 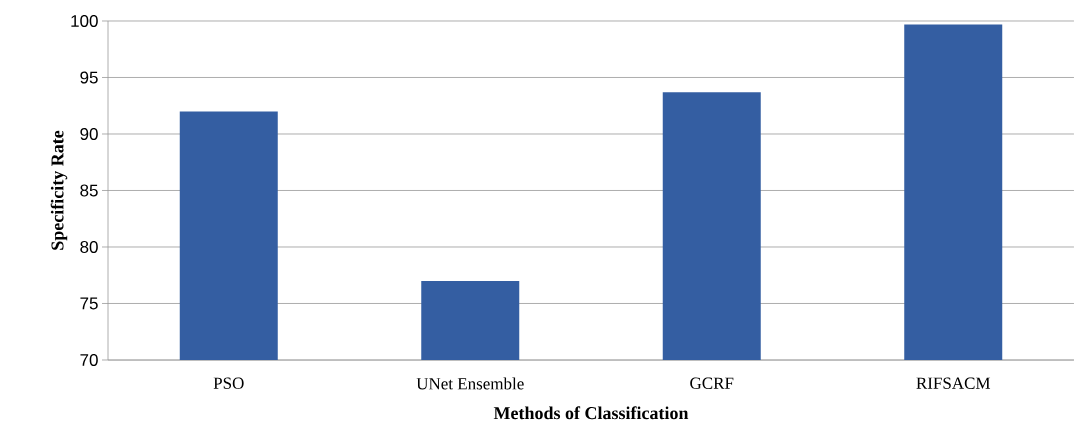 I want to click on y-tick-label: 70, so click(x=89, y=360).